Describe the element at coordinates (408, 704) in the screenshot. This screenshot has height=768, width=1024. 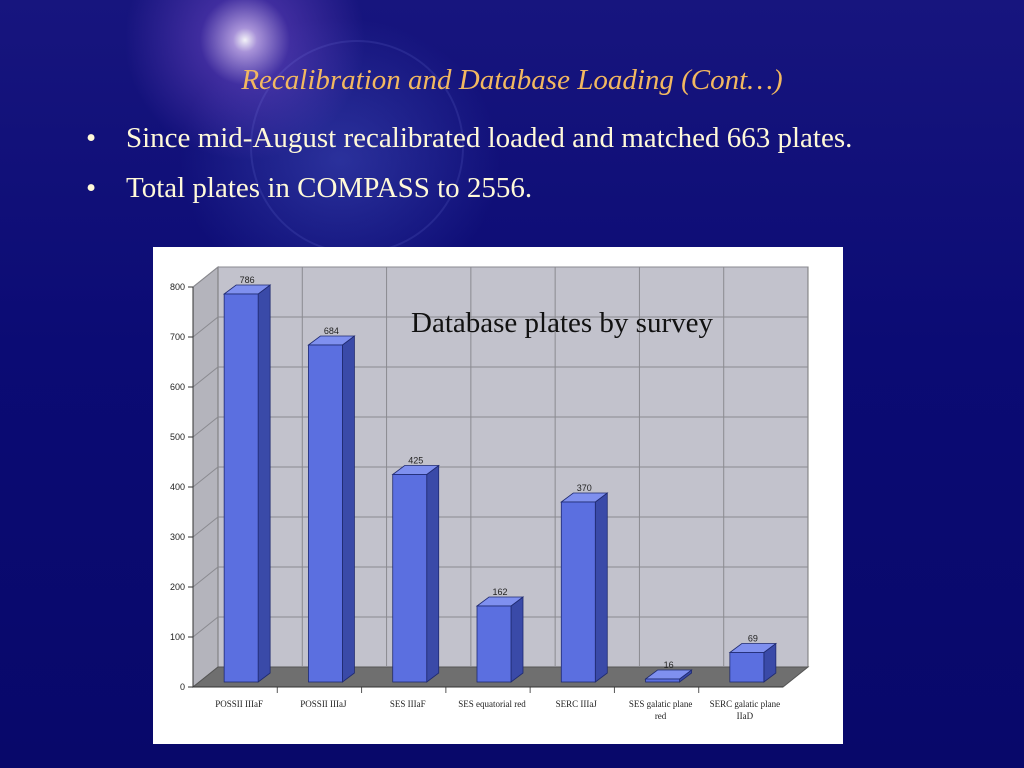
I see `x-tick-label: SES IIIaF` at that location.